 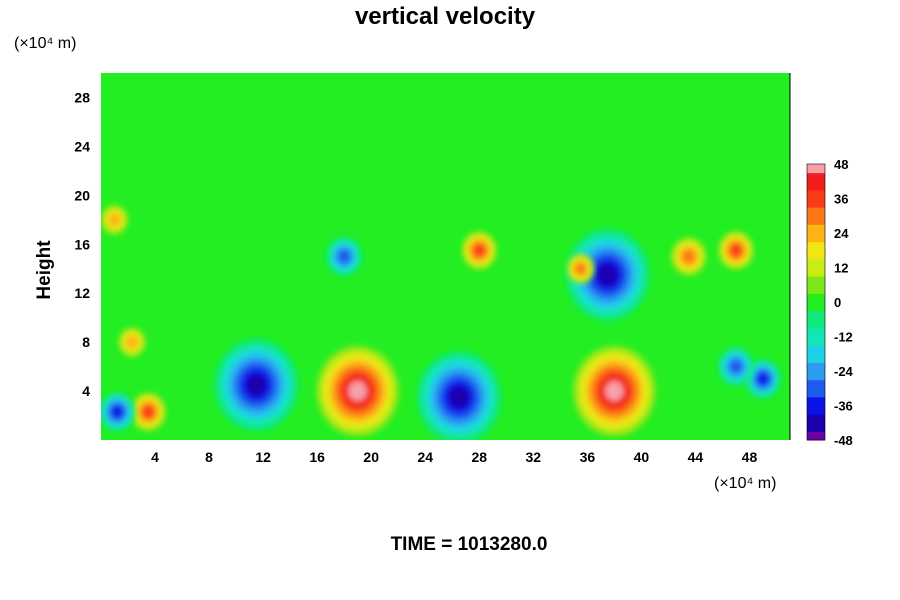 I want to click on colorbar-frame, so click(x=816, y=302).